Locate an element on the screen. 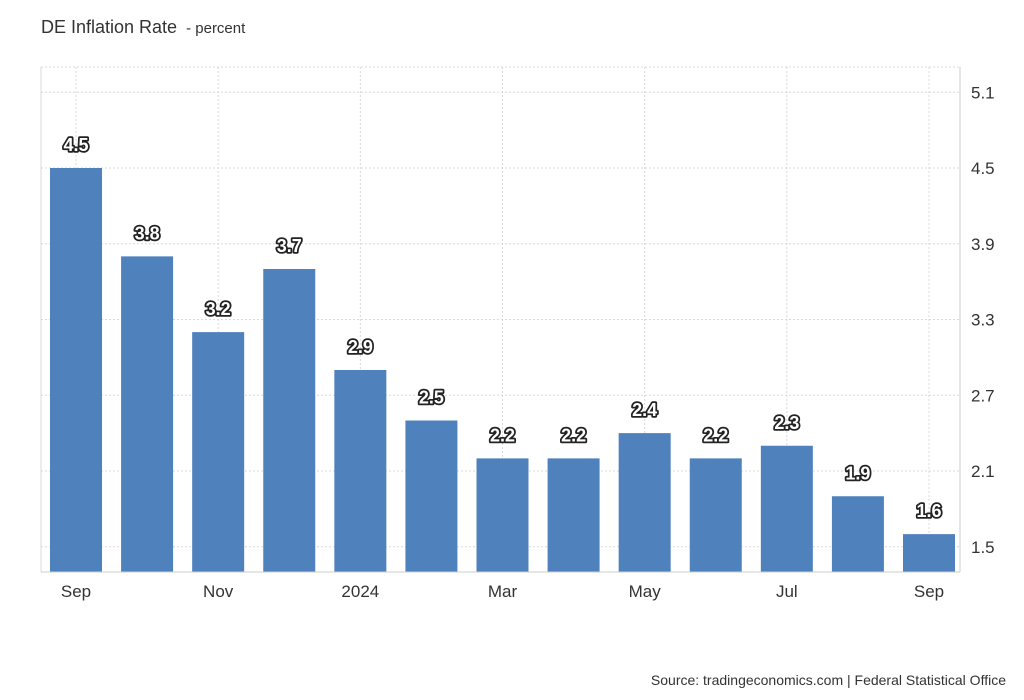  x-tick-label: Mar is located at coordinates (503, 591).